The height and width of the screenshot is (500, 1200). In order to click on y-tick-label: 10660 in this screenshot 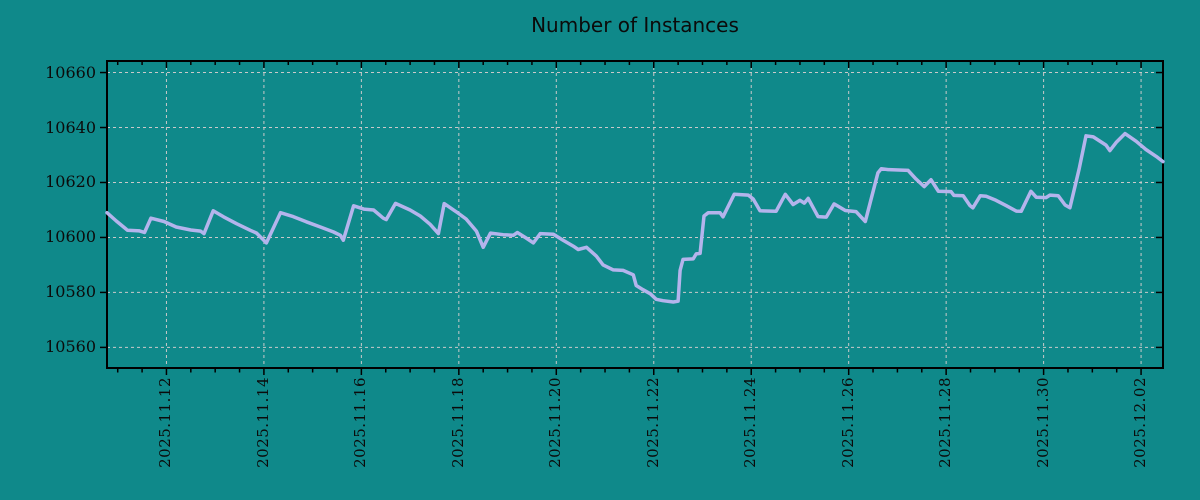, I will do `click(70, 72)`.